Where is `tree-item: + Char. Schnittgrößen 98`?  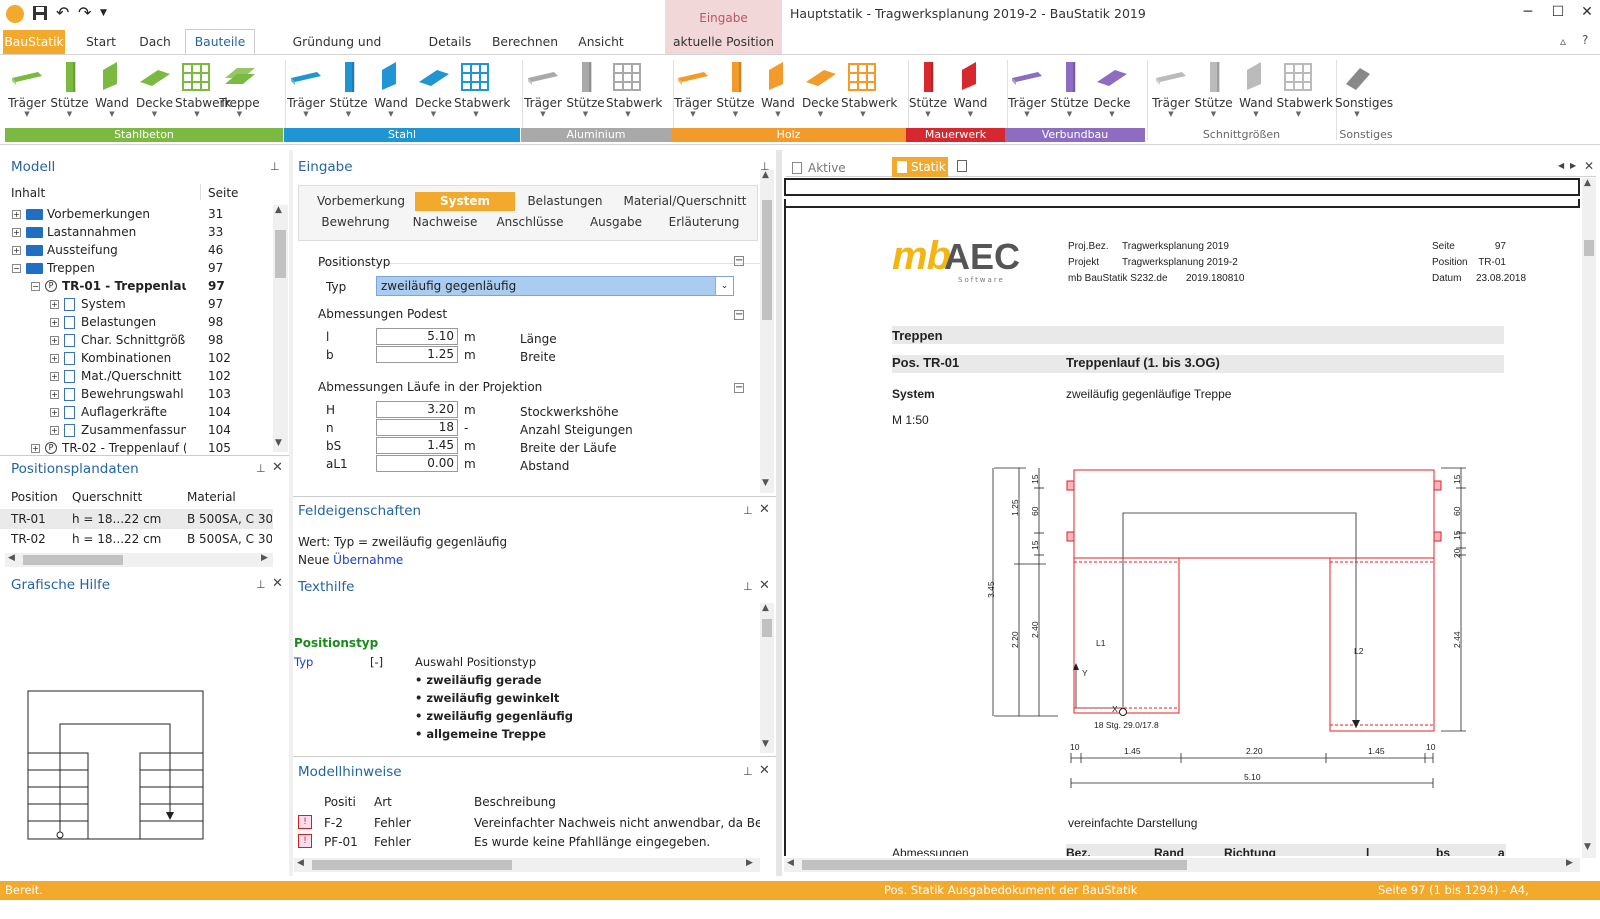
tree-item: + Char. Schnittgrößen 98 is located at coordinates (136, 340).